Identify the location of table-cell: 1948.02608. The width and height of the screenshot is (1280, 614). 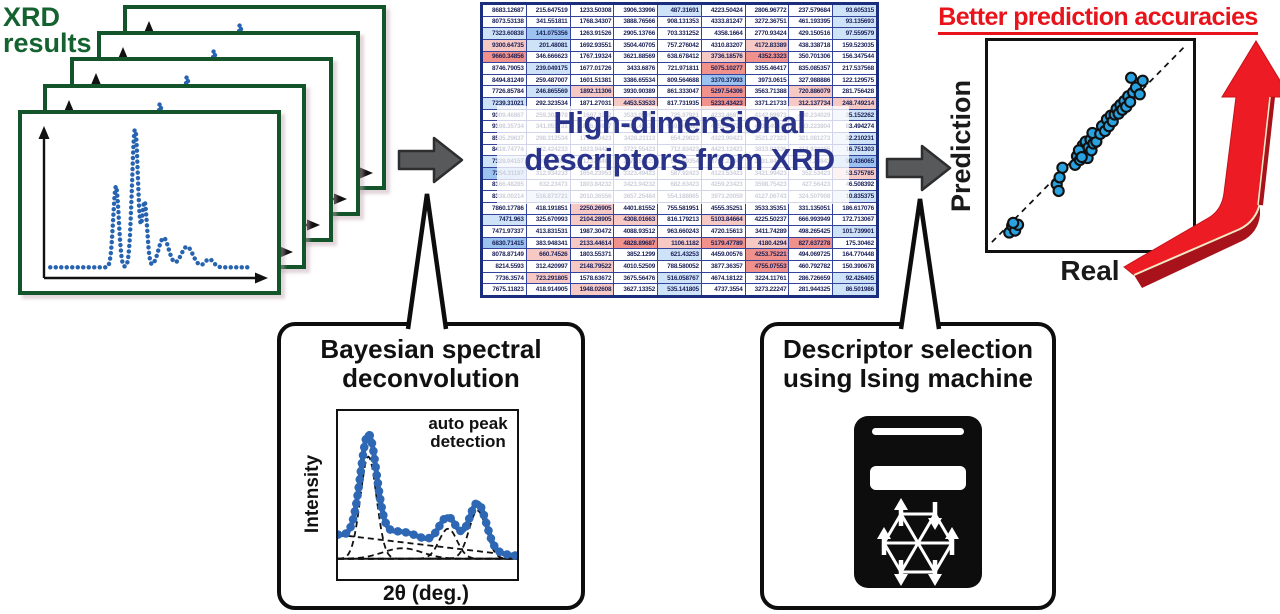
(592, 289).